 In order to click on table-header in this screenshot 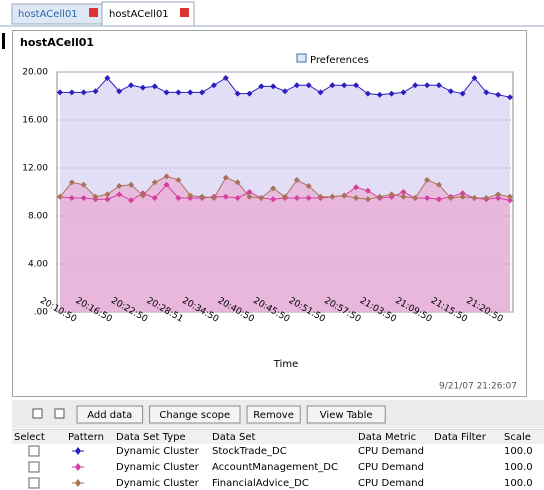, I will do `click(278, 437)`.